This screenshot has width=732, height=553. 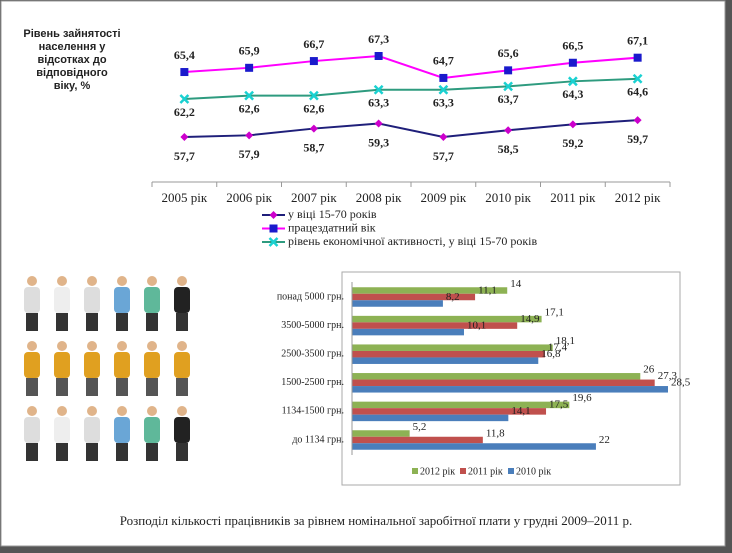 What do you see at coordinates (332, 214) in the screenshot?
I see `legend-label: у віці 15-70 років` at bounding box center [332, 214].